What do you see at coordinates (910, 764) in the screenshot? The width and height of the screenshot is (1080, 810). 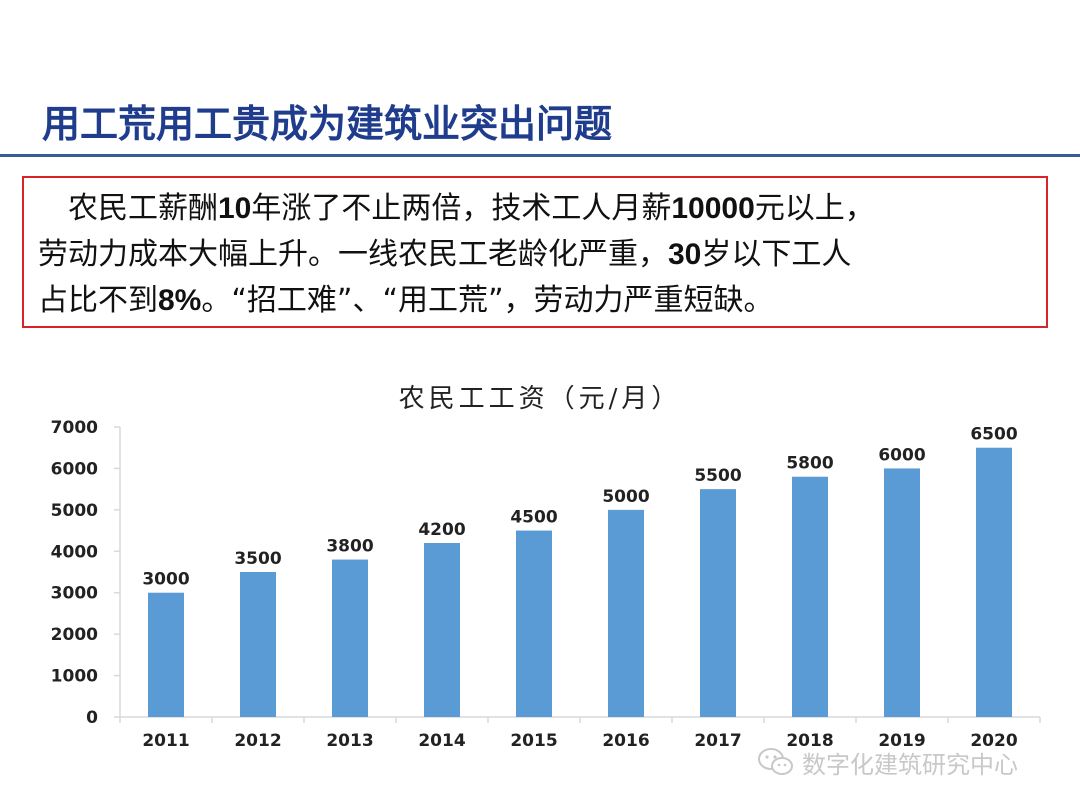 I see `watermark-text: 数字化建筑研究中心` at bounding box center [910, 764].